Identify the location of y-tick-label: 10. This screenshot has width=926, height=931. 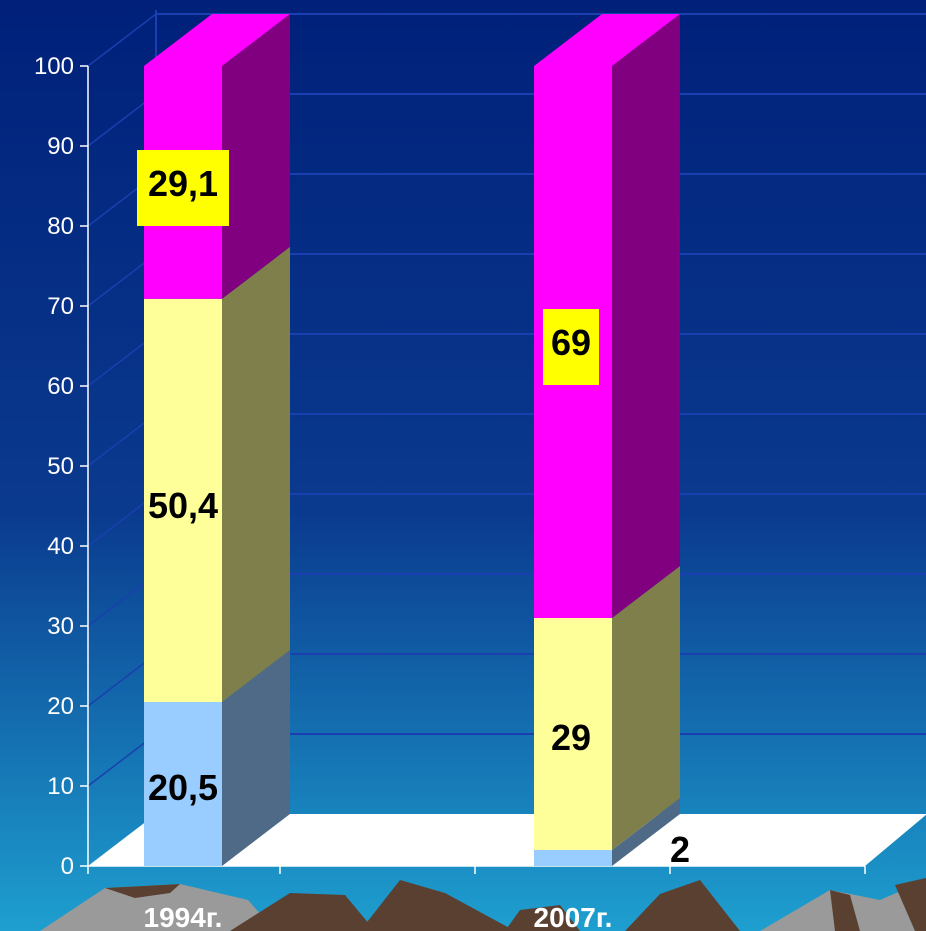
(60, 786).